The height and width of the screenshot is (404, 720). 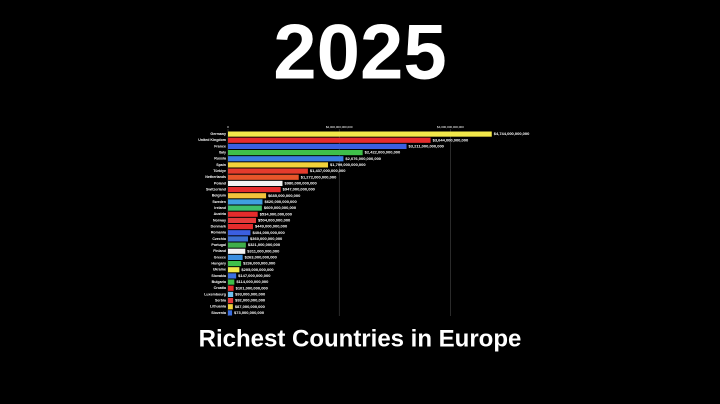 I want to click on category-label: Portugal, so click(x=218, y=245).